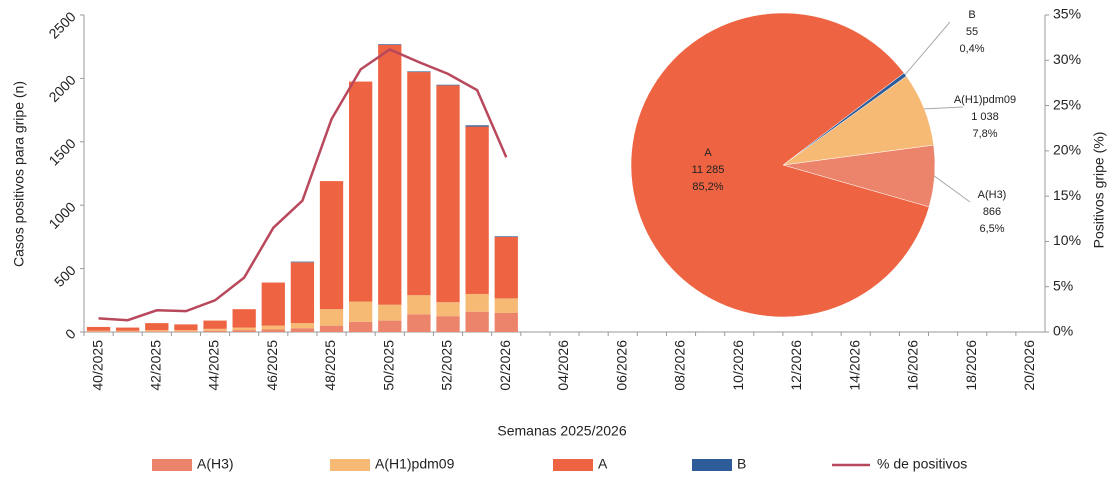 The height and width of the screenshot is (477, 1116). Describe the element at coordinates (1067, 195) in the screenshot. I see `y2-tick-label: 15%` at that location.